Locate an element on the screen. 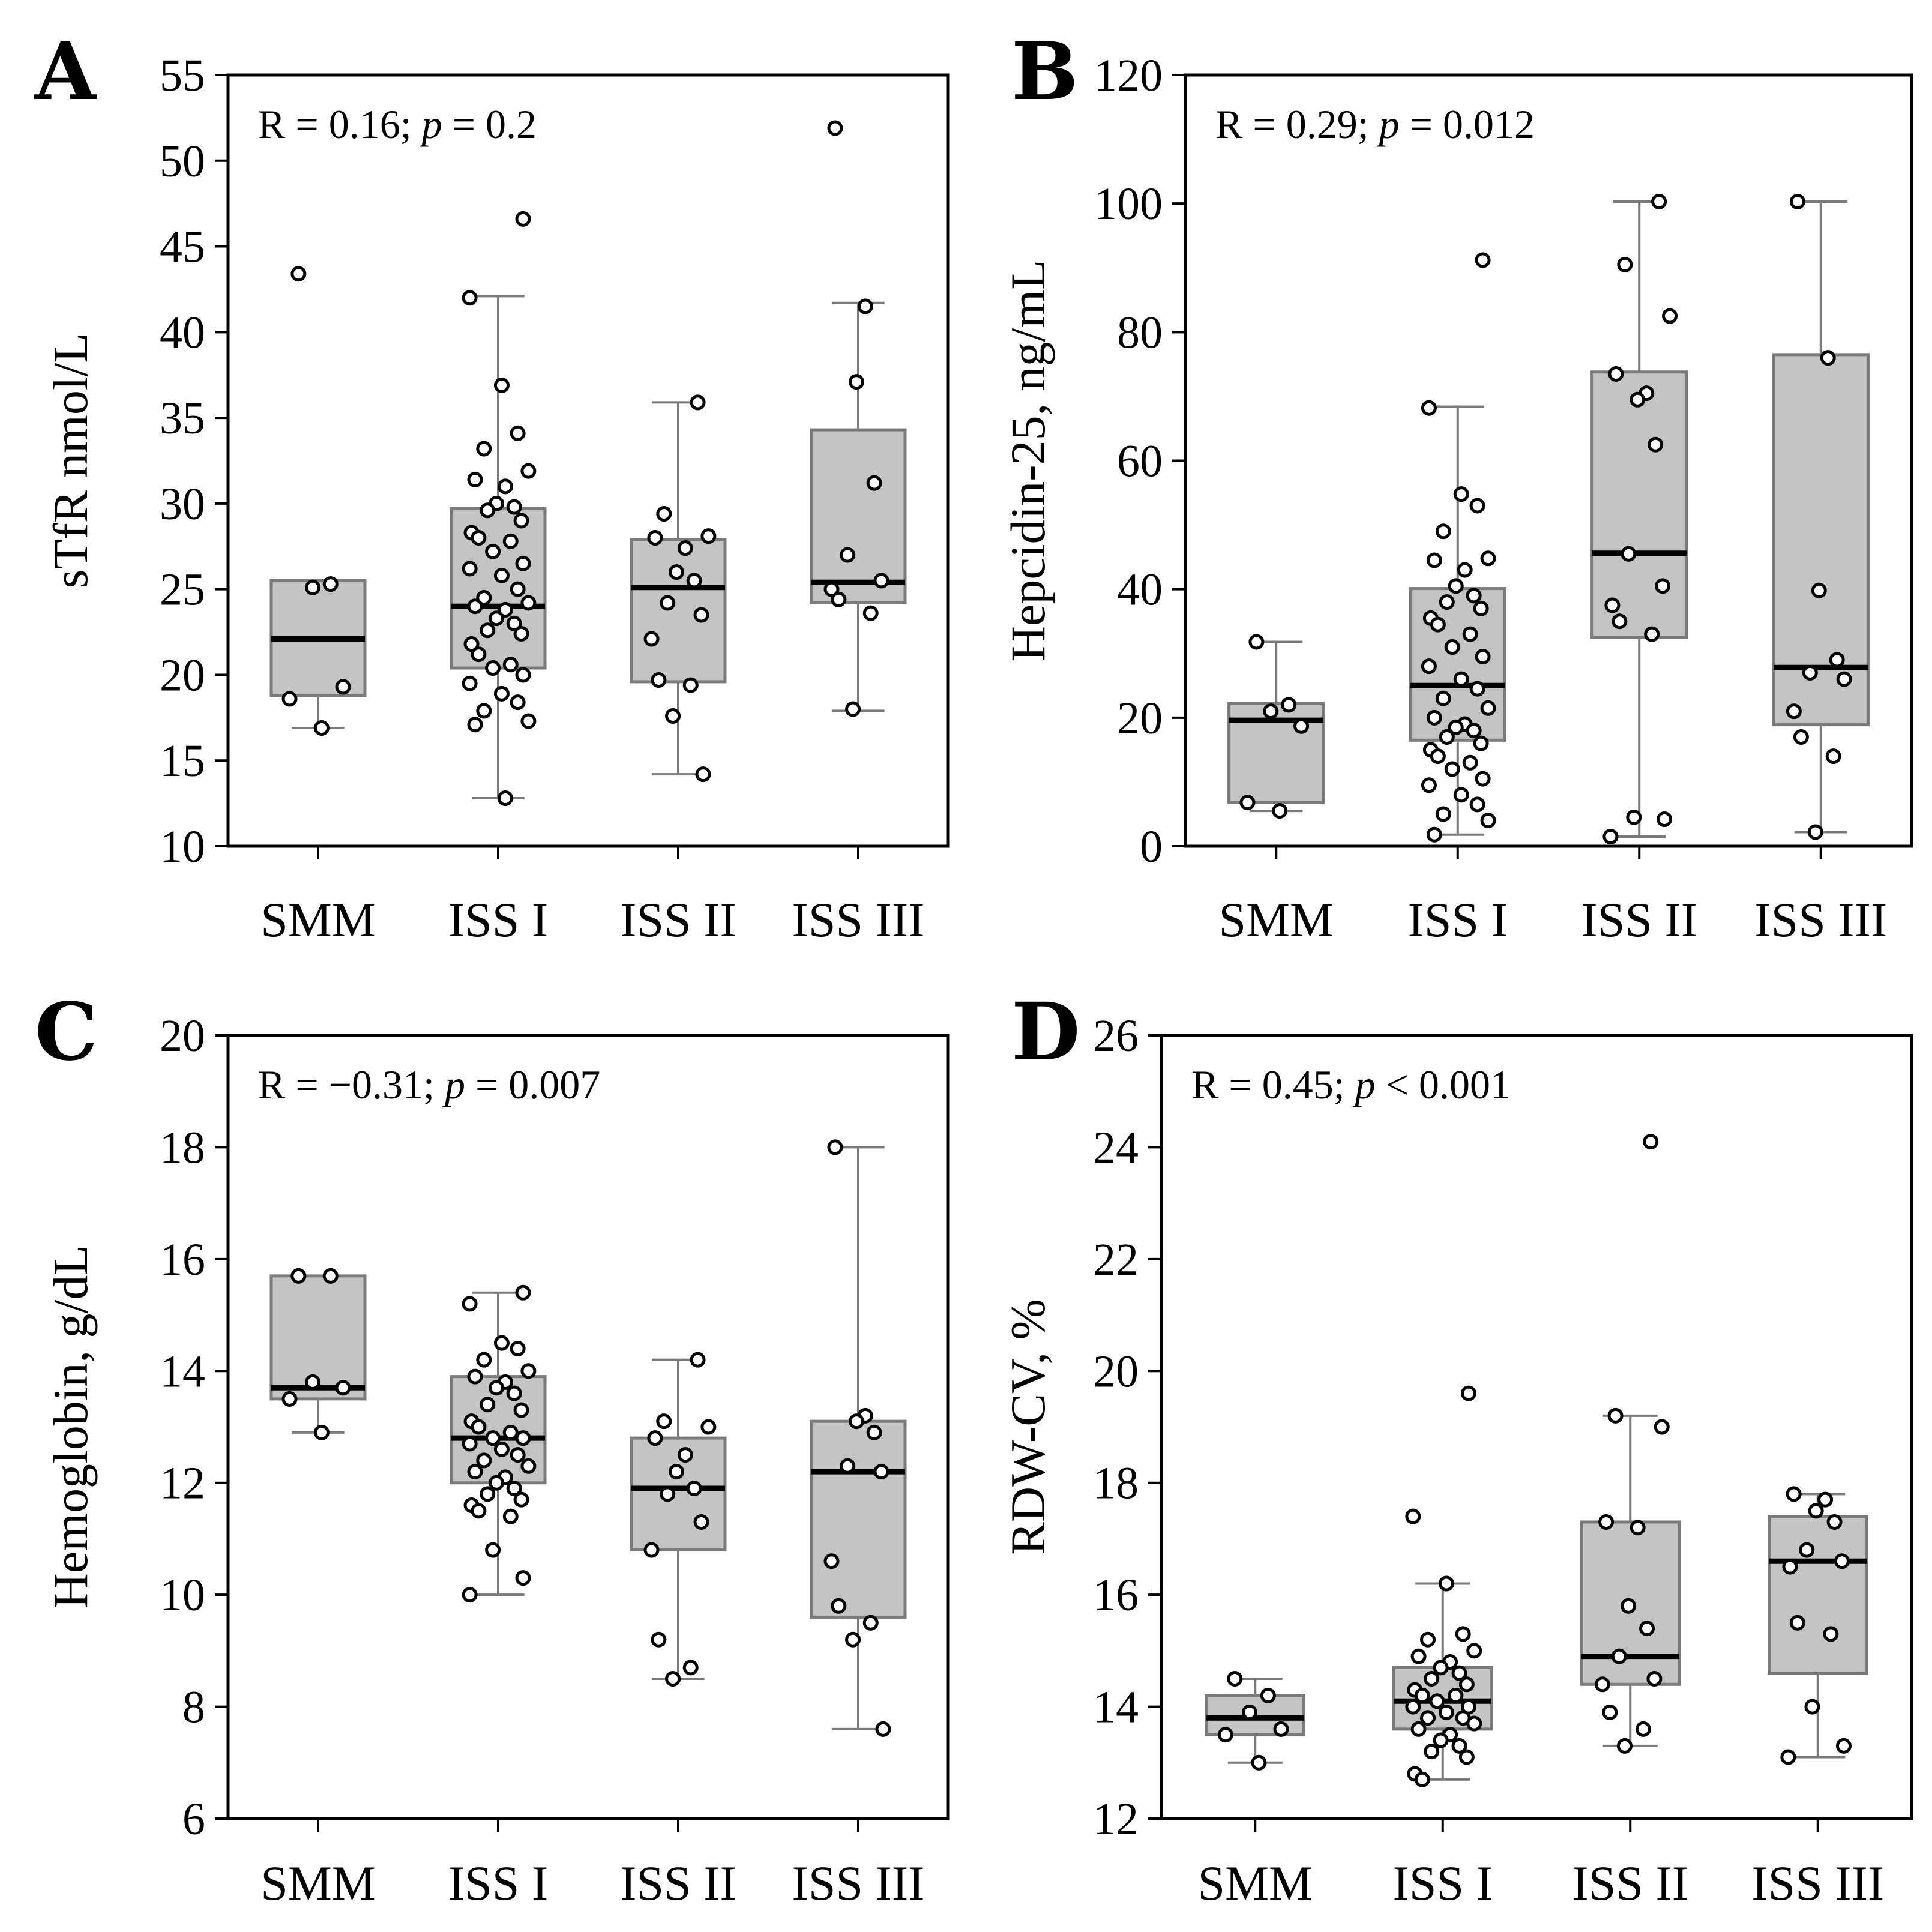 The height and width of the screenshot is (1932, 1932). y-tick-label: 55 is located at coordinates (182, 75).